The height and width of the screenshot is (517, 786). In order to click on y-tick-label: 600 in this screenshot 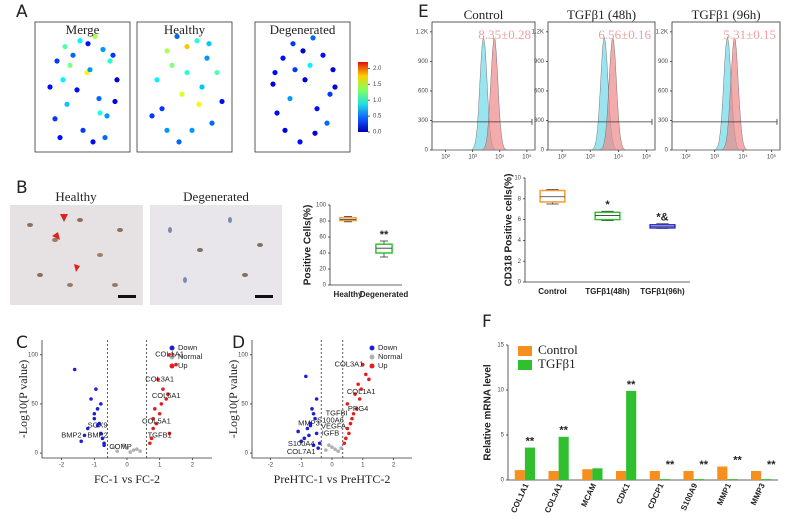, I will do `click(539, 92)`.